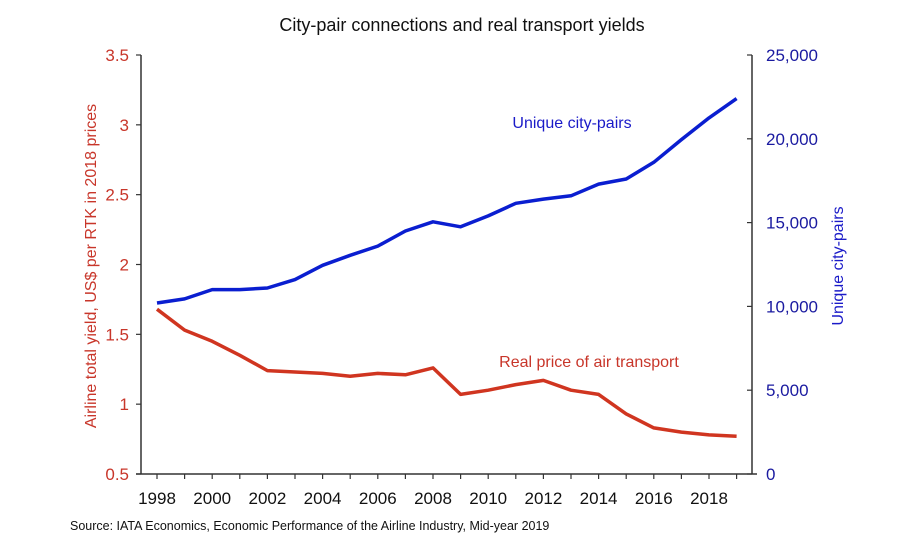 The width and height of the screenshot is (906, 550). I want to click on x-tick-label: 2010, so click(488, 498).